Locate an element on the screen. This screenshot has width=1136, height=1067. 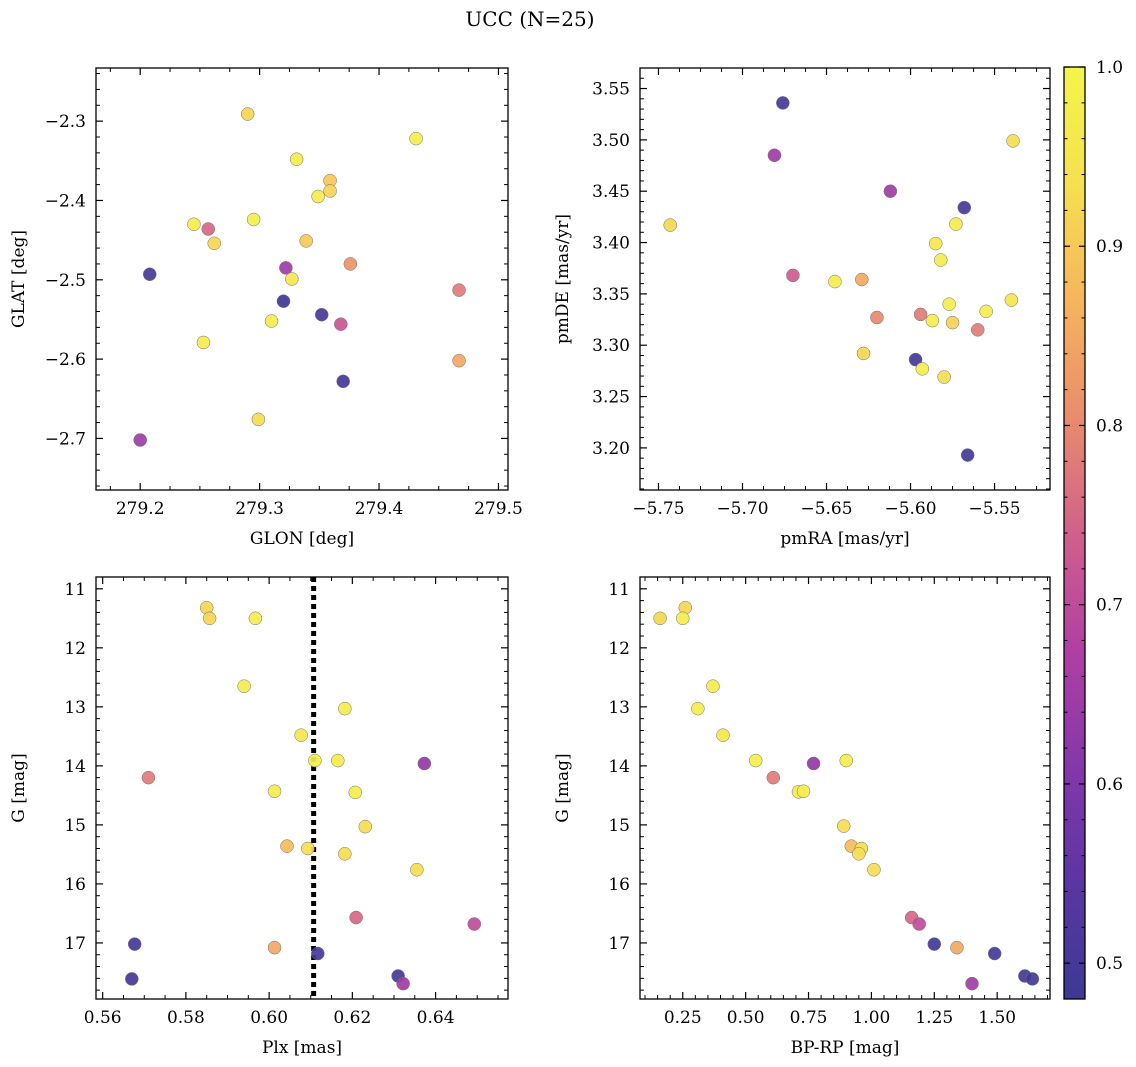
y-axis-label: G [mag] is located at coordinates (19, 787).